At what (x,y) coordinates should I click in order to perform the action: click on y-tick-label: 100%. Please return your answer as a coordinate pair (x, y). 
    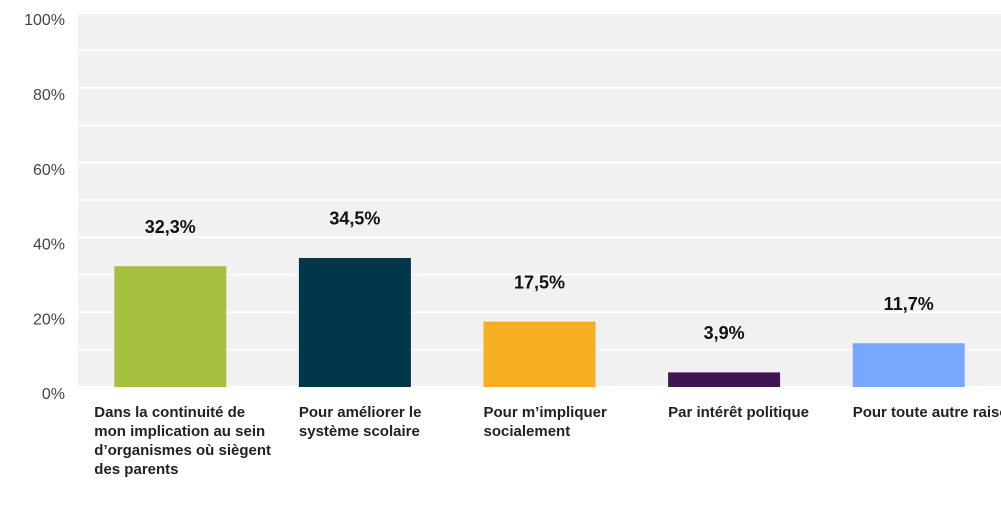
    Looking at the image, I should click on (44, 20).